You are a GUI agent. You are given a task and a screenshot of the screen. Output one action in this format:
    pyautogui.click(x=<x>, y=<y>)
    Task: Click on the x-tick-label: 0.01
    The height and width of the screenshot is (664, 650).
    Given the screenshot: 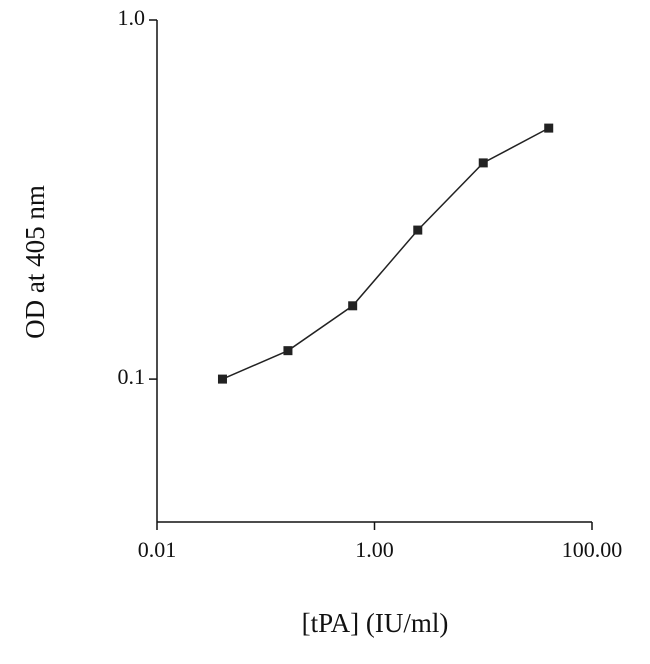 What is the action you would take?
    pyautogui.click(x=157, y=549)
    